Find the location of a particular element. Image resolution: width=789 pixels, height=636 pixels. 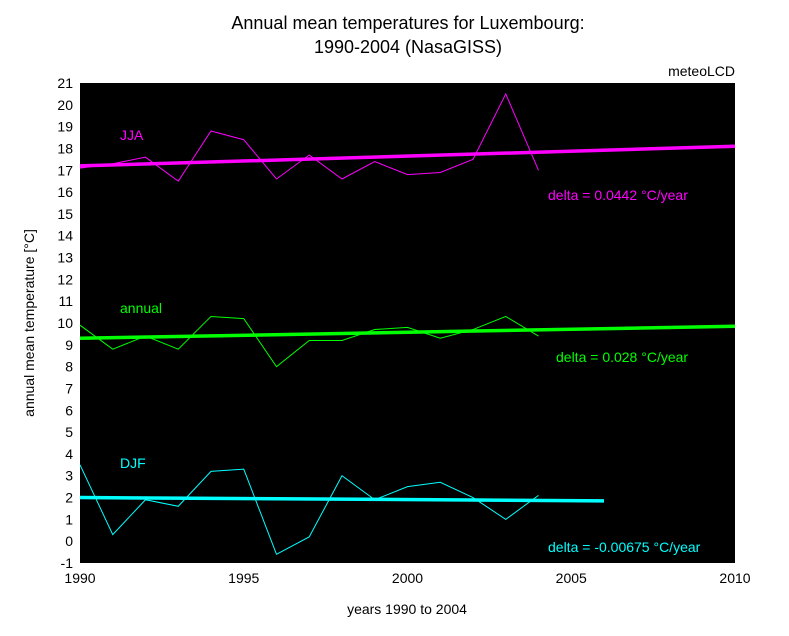

y-tick-label: 13 is located at coordinates (65, 258).